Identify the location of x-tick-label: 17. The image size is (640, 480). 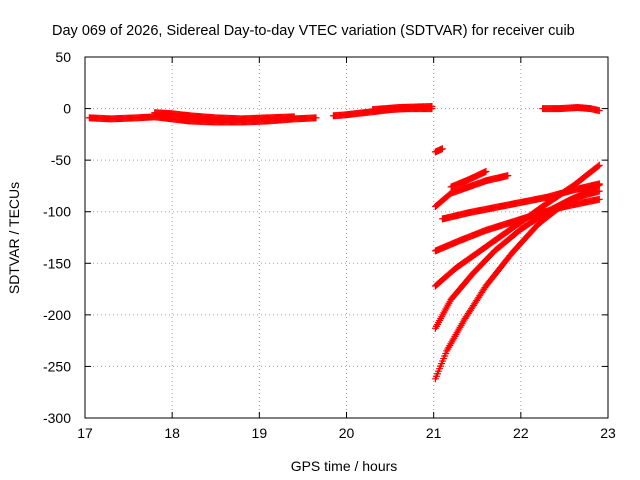
(85, 433).